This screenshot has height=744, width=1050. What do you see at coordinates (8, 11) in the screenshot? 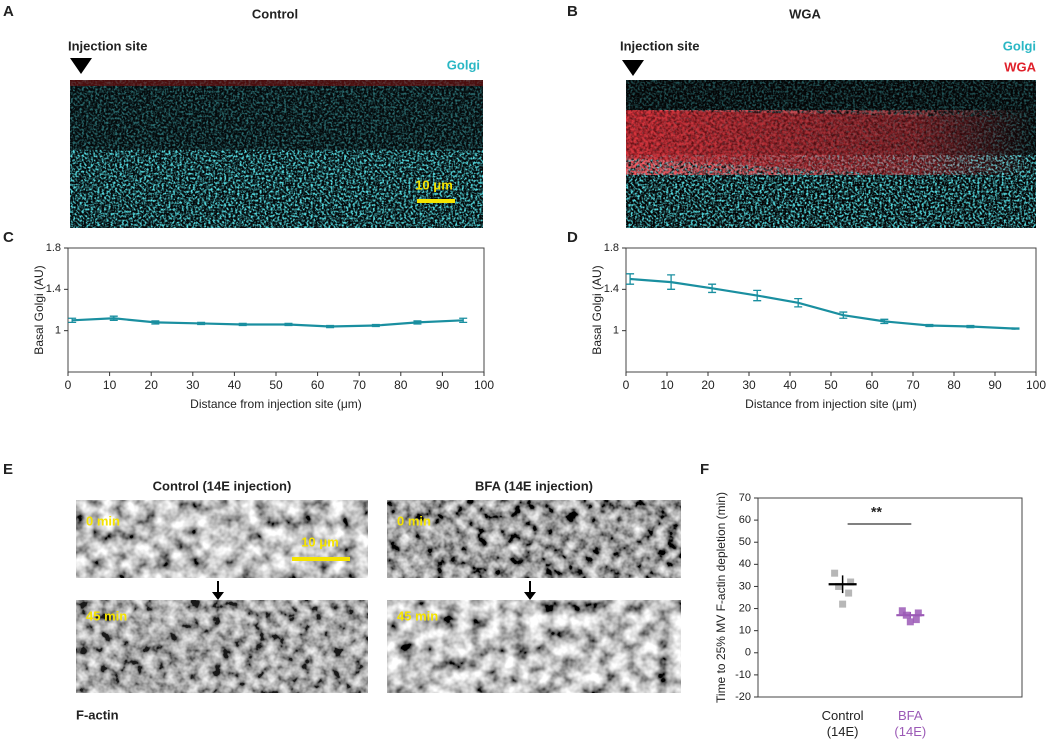
I see `panel-label: A` at bounding box center [8, 11].